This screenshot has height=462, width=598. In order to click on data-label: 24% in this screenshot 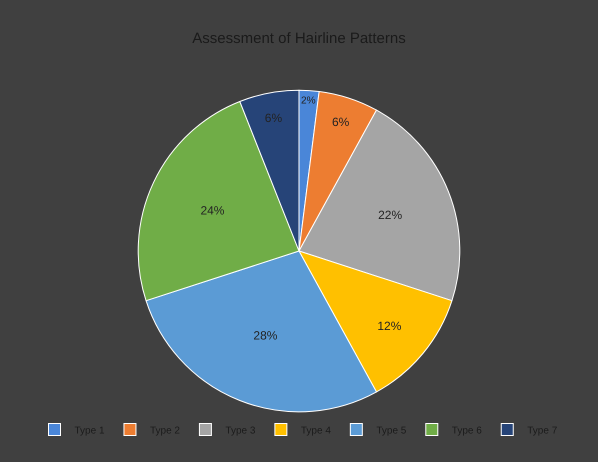, I will do `click(212, 210)`.